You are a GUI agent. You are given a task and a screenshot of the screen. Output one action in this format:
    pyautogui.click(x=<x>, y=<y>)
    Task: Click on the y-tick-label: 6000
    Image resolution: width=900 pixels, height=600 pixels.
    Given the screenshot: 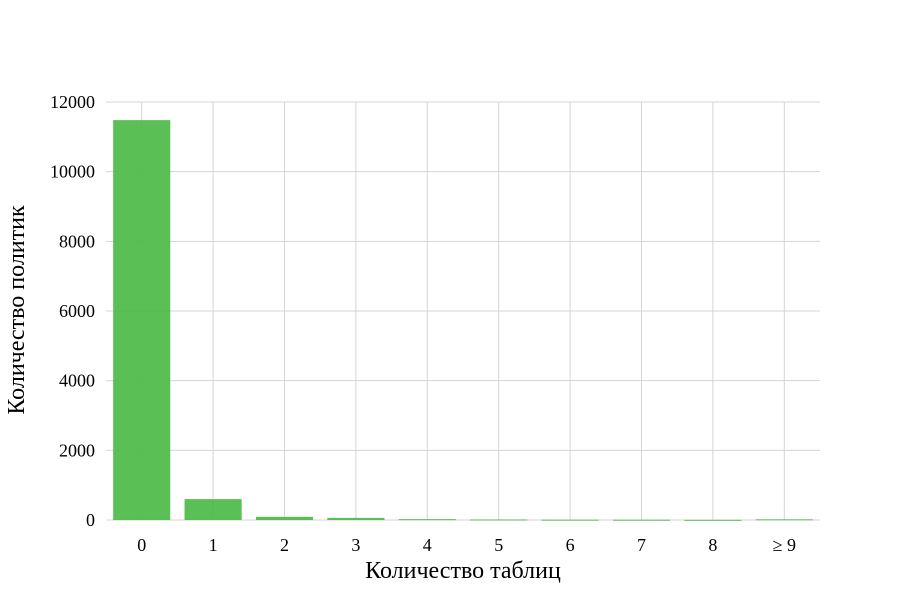 What is the action you would take?
    pyautogui.click(x=77, y=311)
    